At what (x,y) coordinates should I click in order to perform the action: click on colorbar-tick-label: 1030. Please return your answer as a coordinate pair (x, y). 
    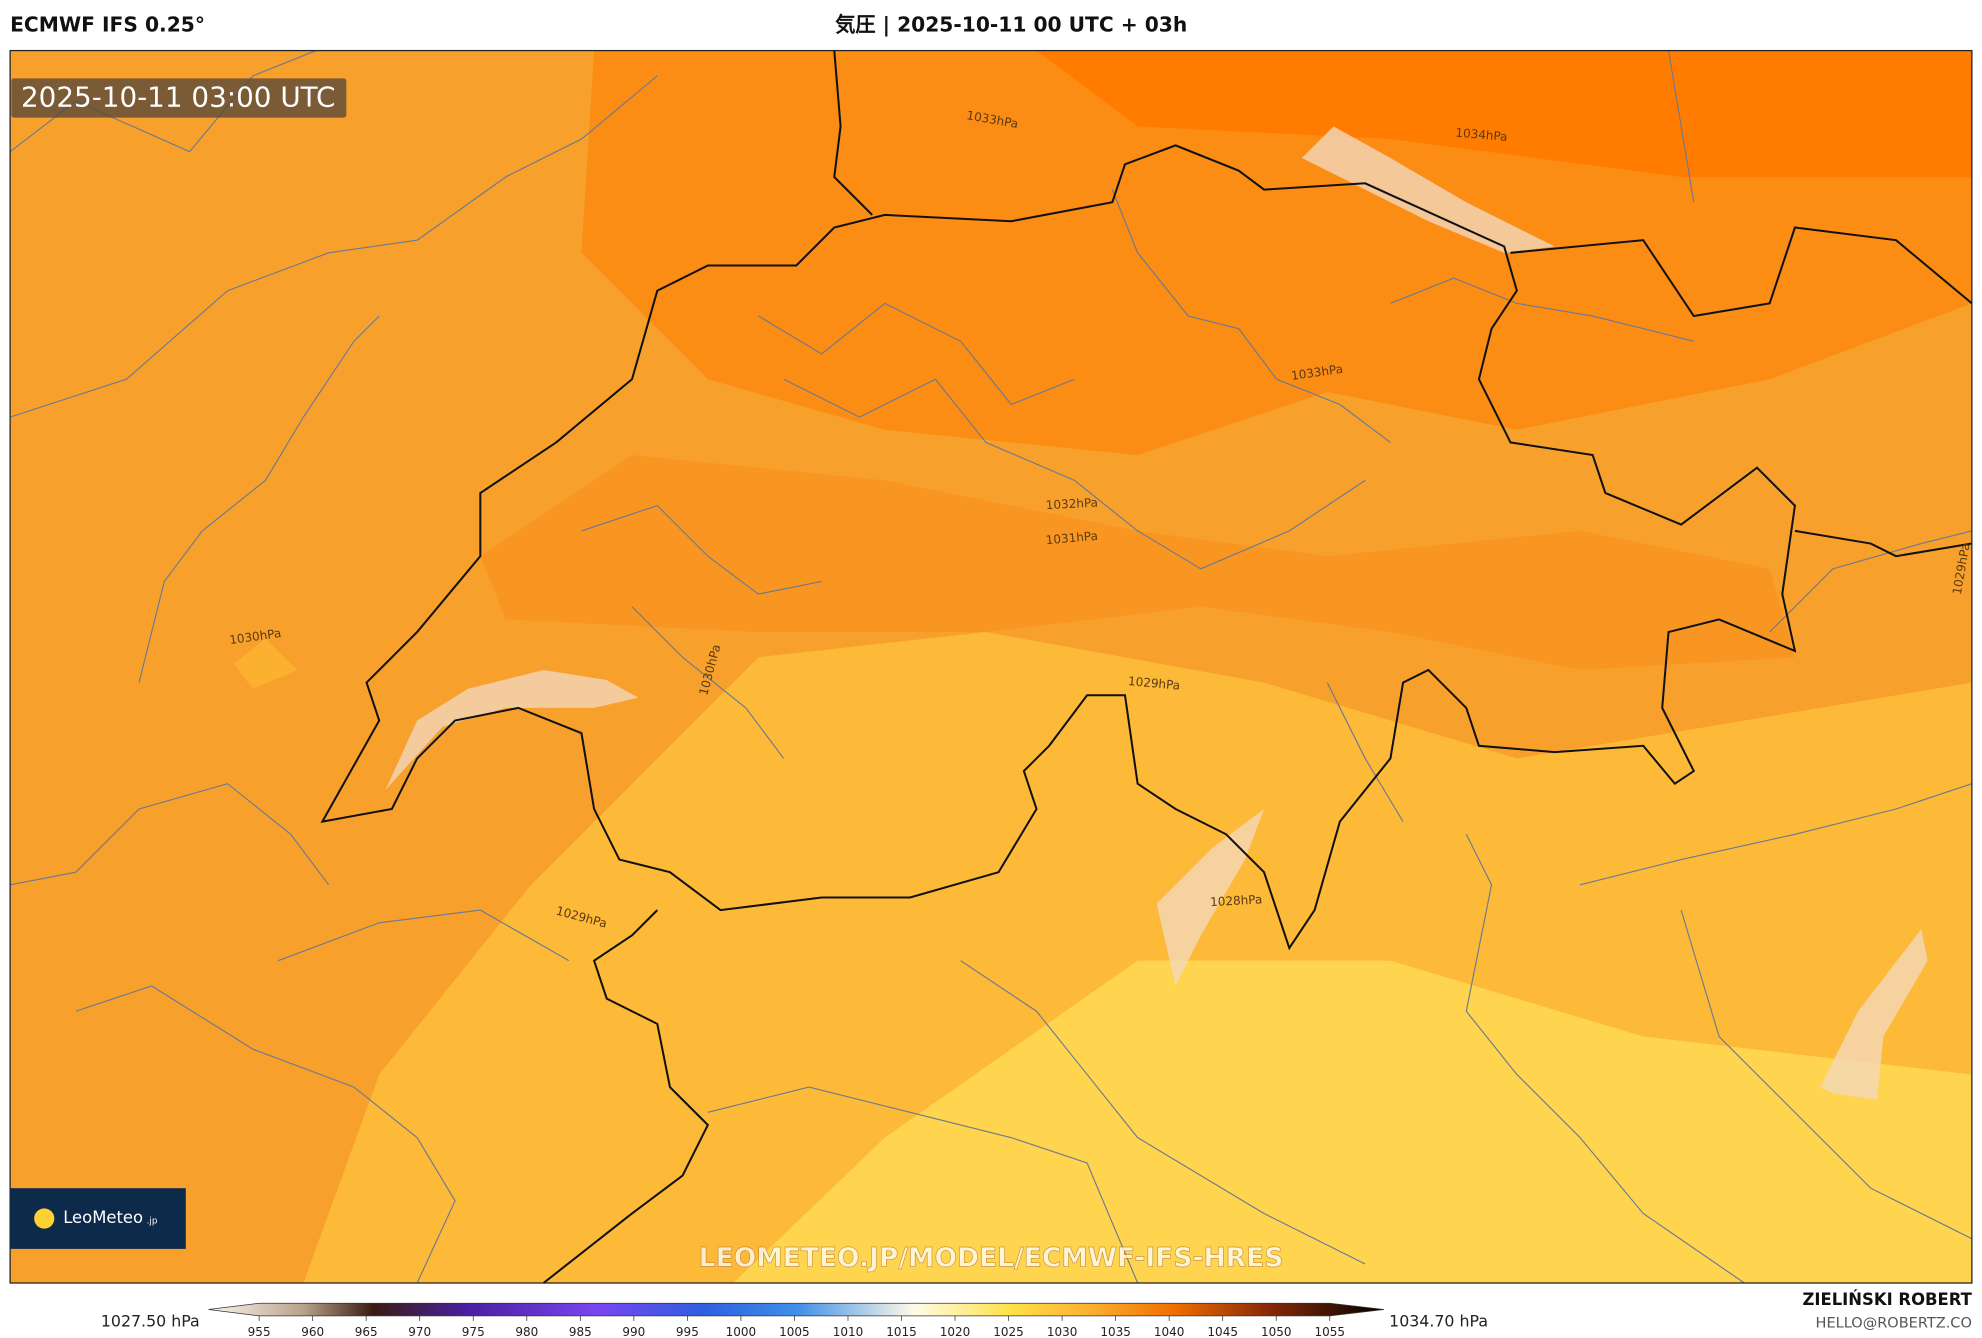
    Looking at the image, I should click on (1062, 1331).